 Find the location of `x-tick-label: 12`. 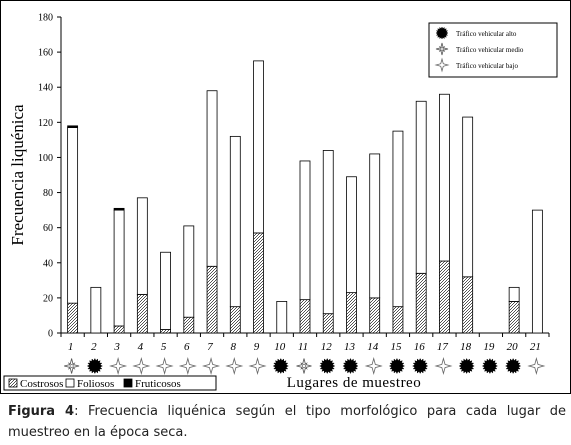

x-tick-label: 12 is located at coordinates (327, 347).